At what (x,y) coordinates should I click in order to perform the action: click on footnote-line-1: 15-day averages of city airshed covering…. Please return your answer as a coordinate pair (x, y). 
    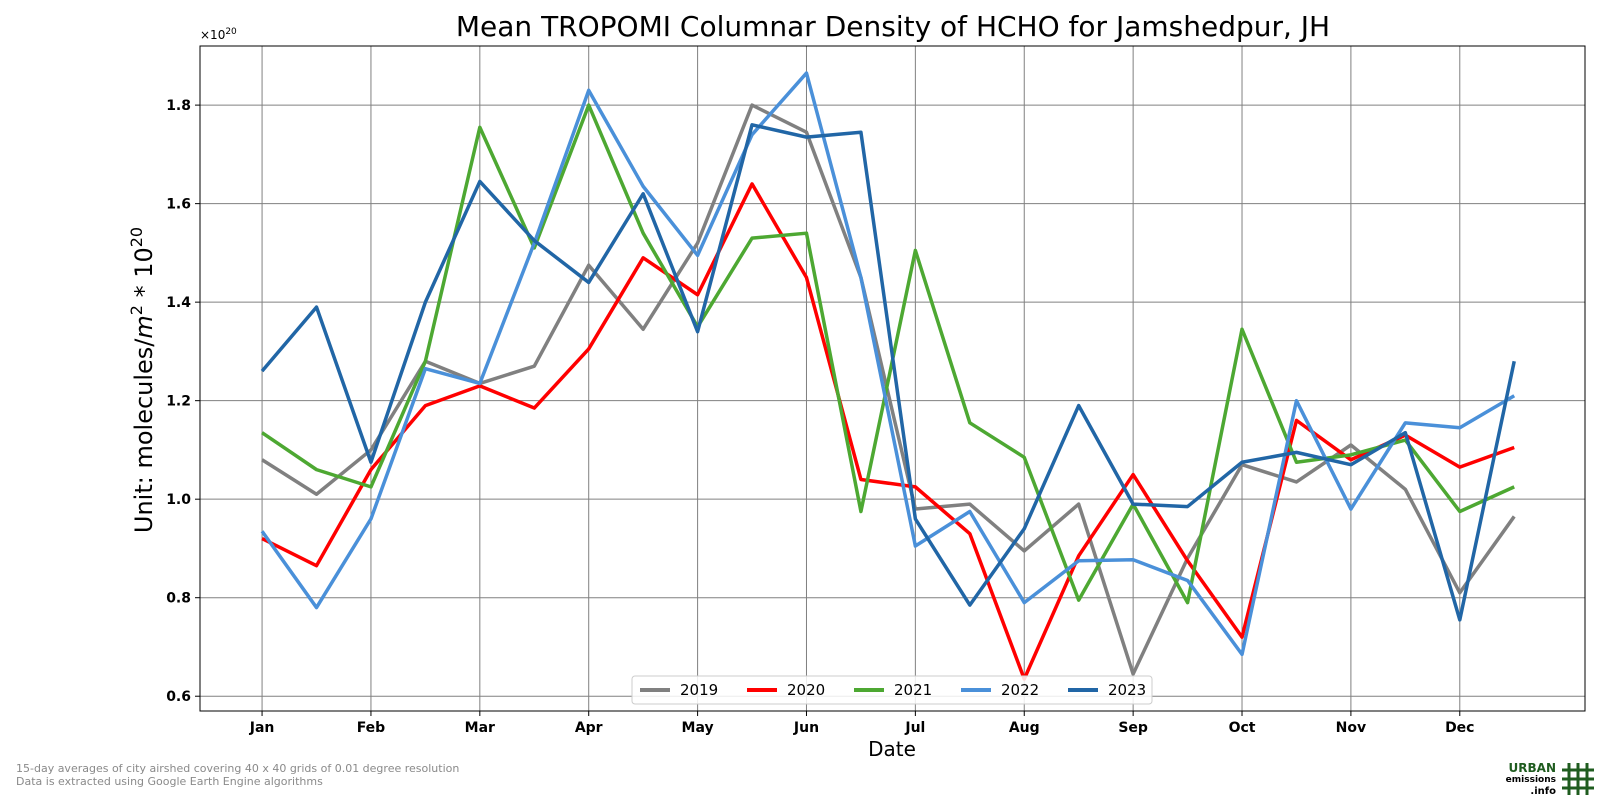
    Looking at the image, I should click on (238, 768).